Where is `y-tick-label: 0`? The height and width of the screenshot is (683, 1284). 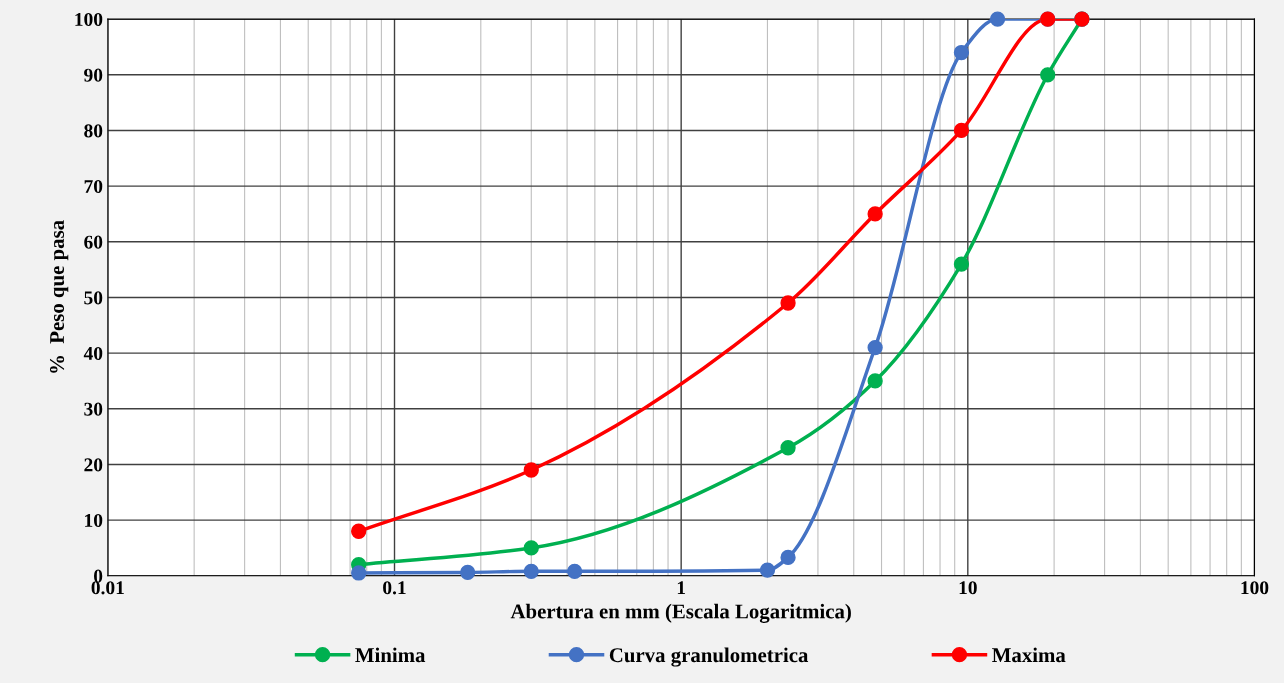 y-tick-label: 0 is located at coordinates (98, 576).